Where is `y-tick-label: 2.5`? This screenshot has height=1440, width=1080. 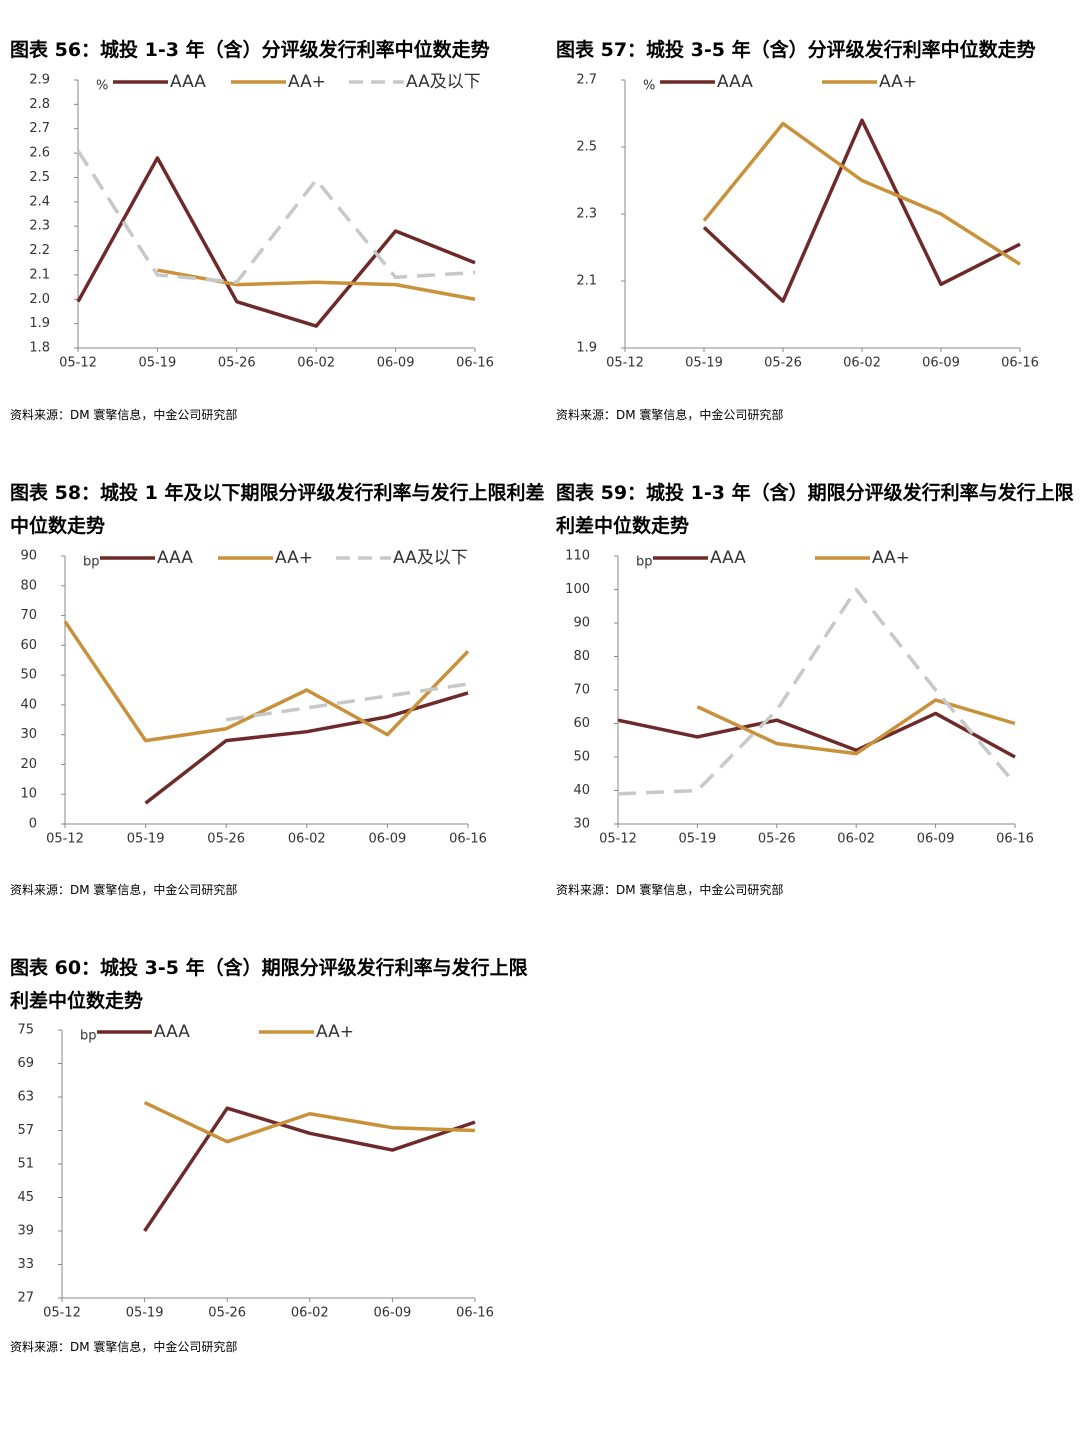
y-tick-label: 2.5 is located at coordinates (586, 147).